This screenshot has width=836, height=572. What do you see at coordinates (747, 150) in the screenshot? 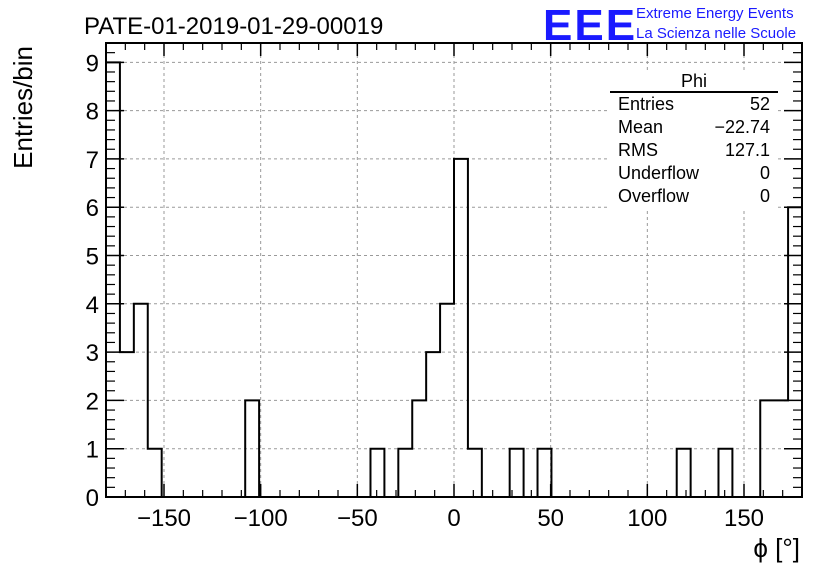
I see `stats-value: 127.1` at bounding box center [747, 150].